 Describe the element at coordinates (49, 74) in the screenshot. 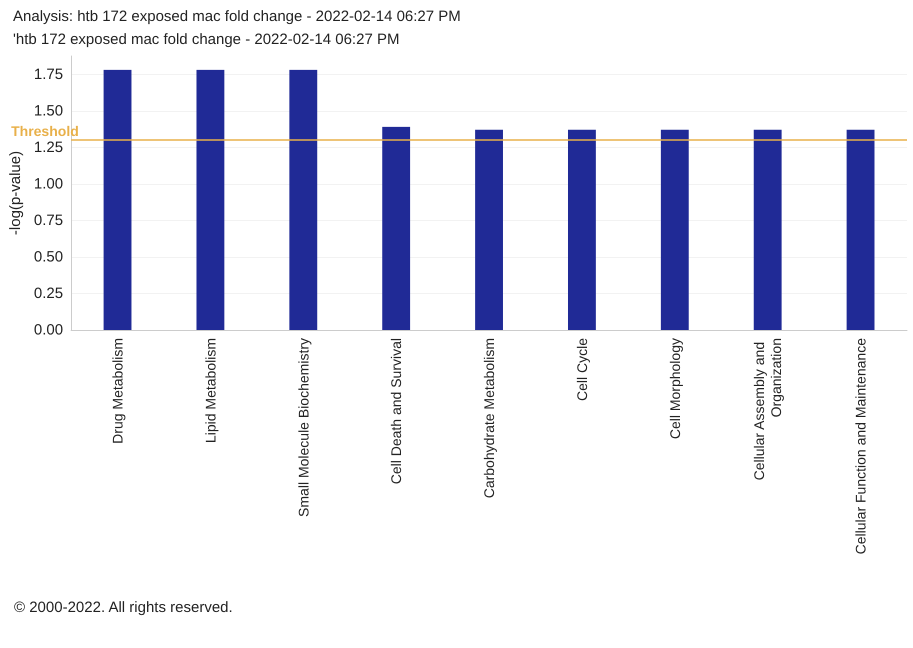

I see `y-tick-label: 1.75` at that location.